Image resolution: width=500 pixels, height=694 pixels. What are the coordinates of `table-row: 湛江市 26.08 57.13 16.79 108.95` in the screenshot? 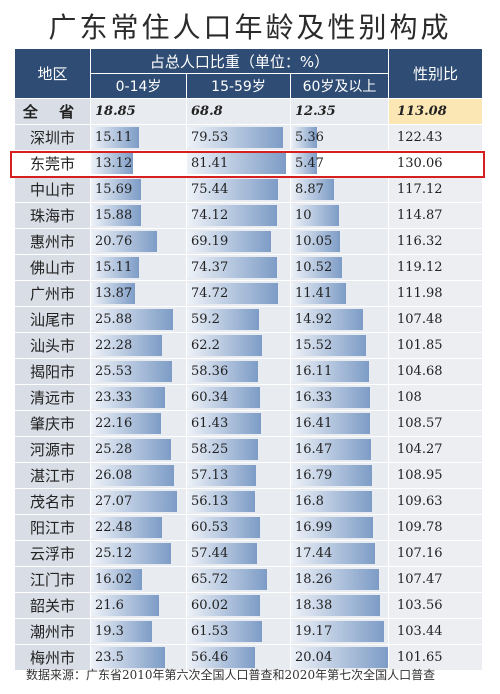 It's located at (248, 475).